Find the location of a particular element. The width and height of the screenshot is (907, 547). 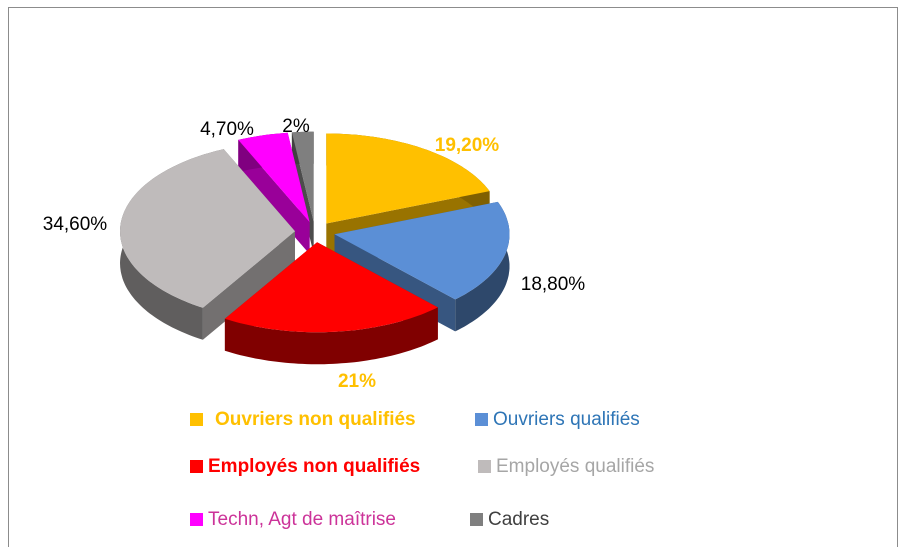

legend-label: Techn, Agt de maîtrise is located at coordinates (302, 519).